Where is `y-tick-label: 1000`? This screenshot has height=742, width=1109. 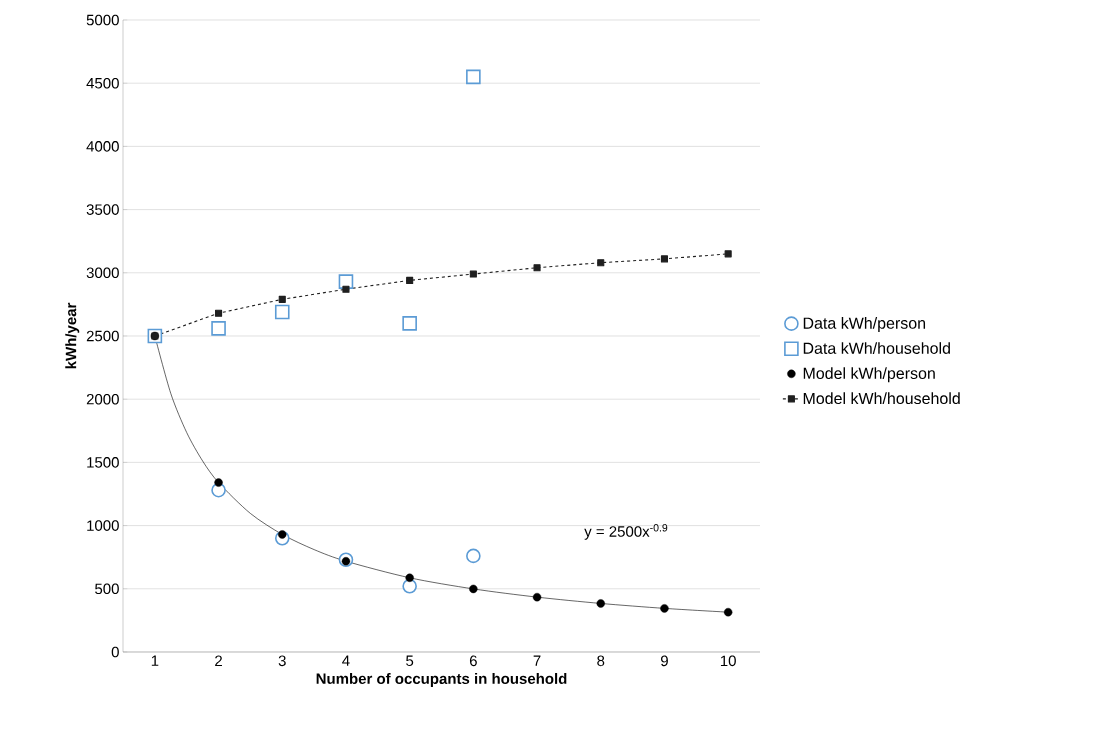 y-tick-label: 1000 is located at coordinates (103, 525).